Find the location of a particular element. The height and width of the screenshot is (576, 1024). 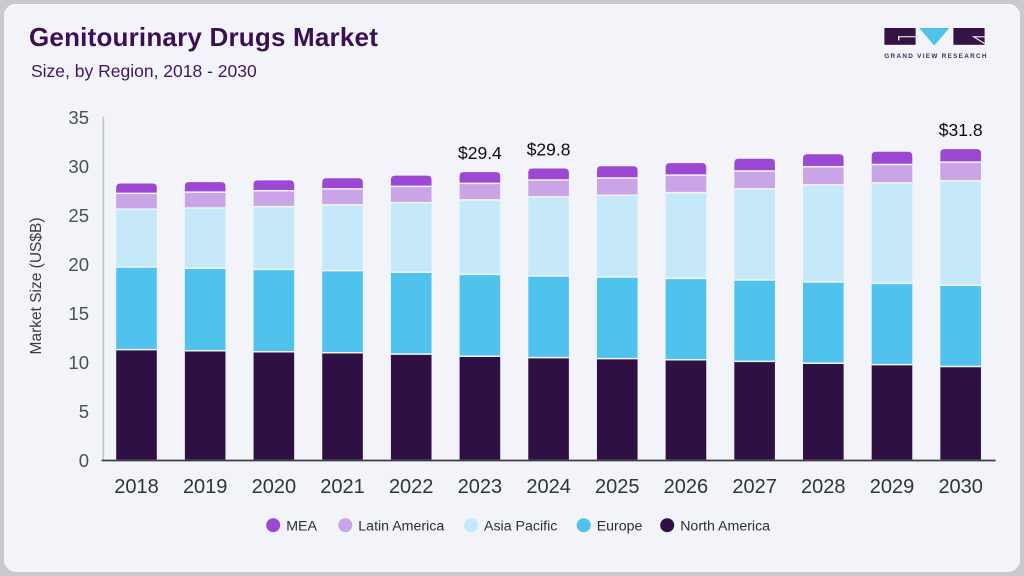

svg-text: 2029 is located at coordinates (892, 487).